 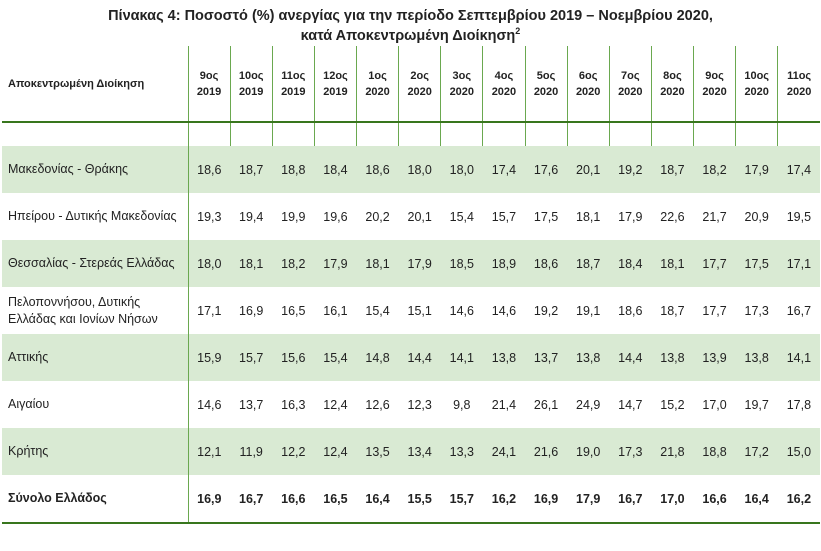 I want to click on column-month: 2ος, so click(x=419, y=75).